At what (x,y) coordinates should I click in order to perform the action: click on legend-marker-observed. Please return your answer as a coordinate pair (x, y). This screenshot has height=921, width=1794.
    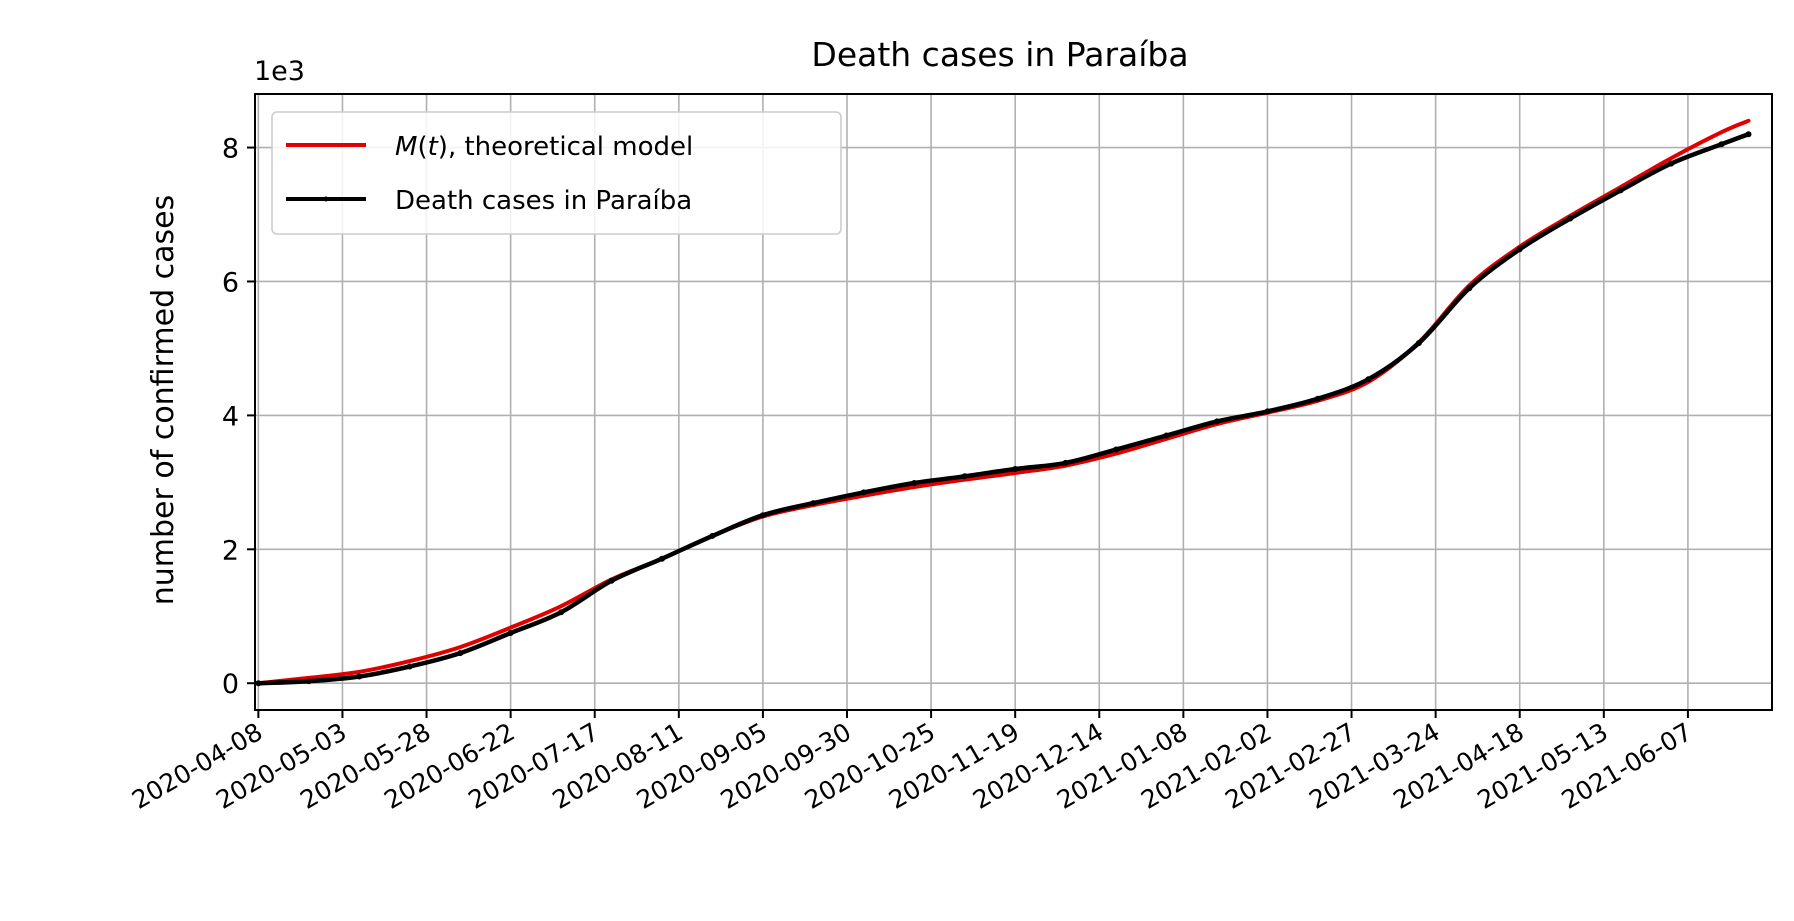
    Looking at the image, I should click on (326, 199).